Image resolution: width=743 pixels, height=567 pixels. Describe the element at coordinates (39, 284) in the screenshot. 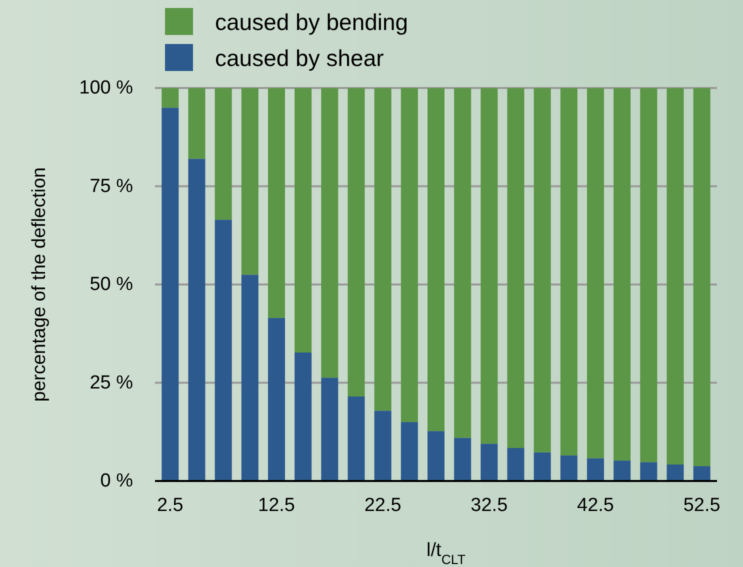

I see `y-axis-title: percentage of the deflection` at that location.